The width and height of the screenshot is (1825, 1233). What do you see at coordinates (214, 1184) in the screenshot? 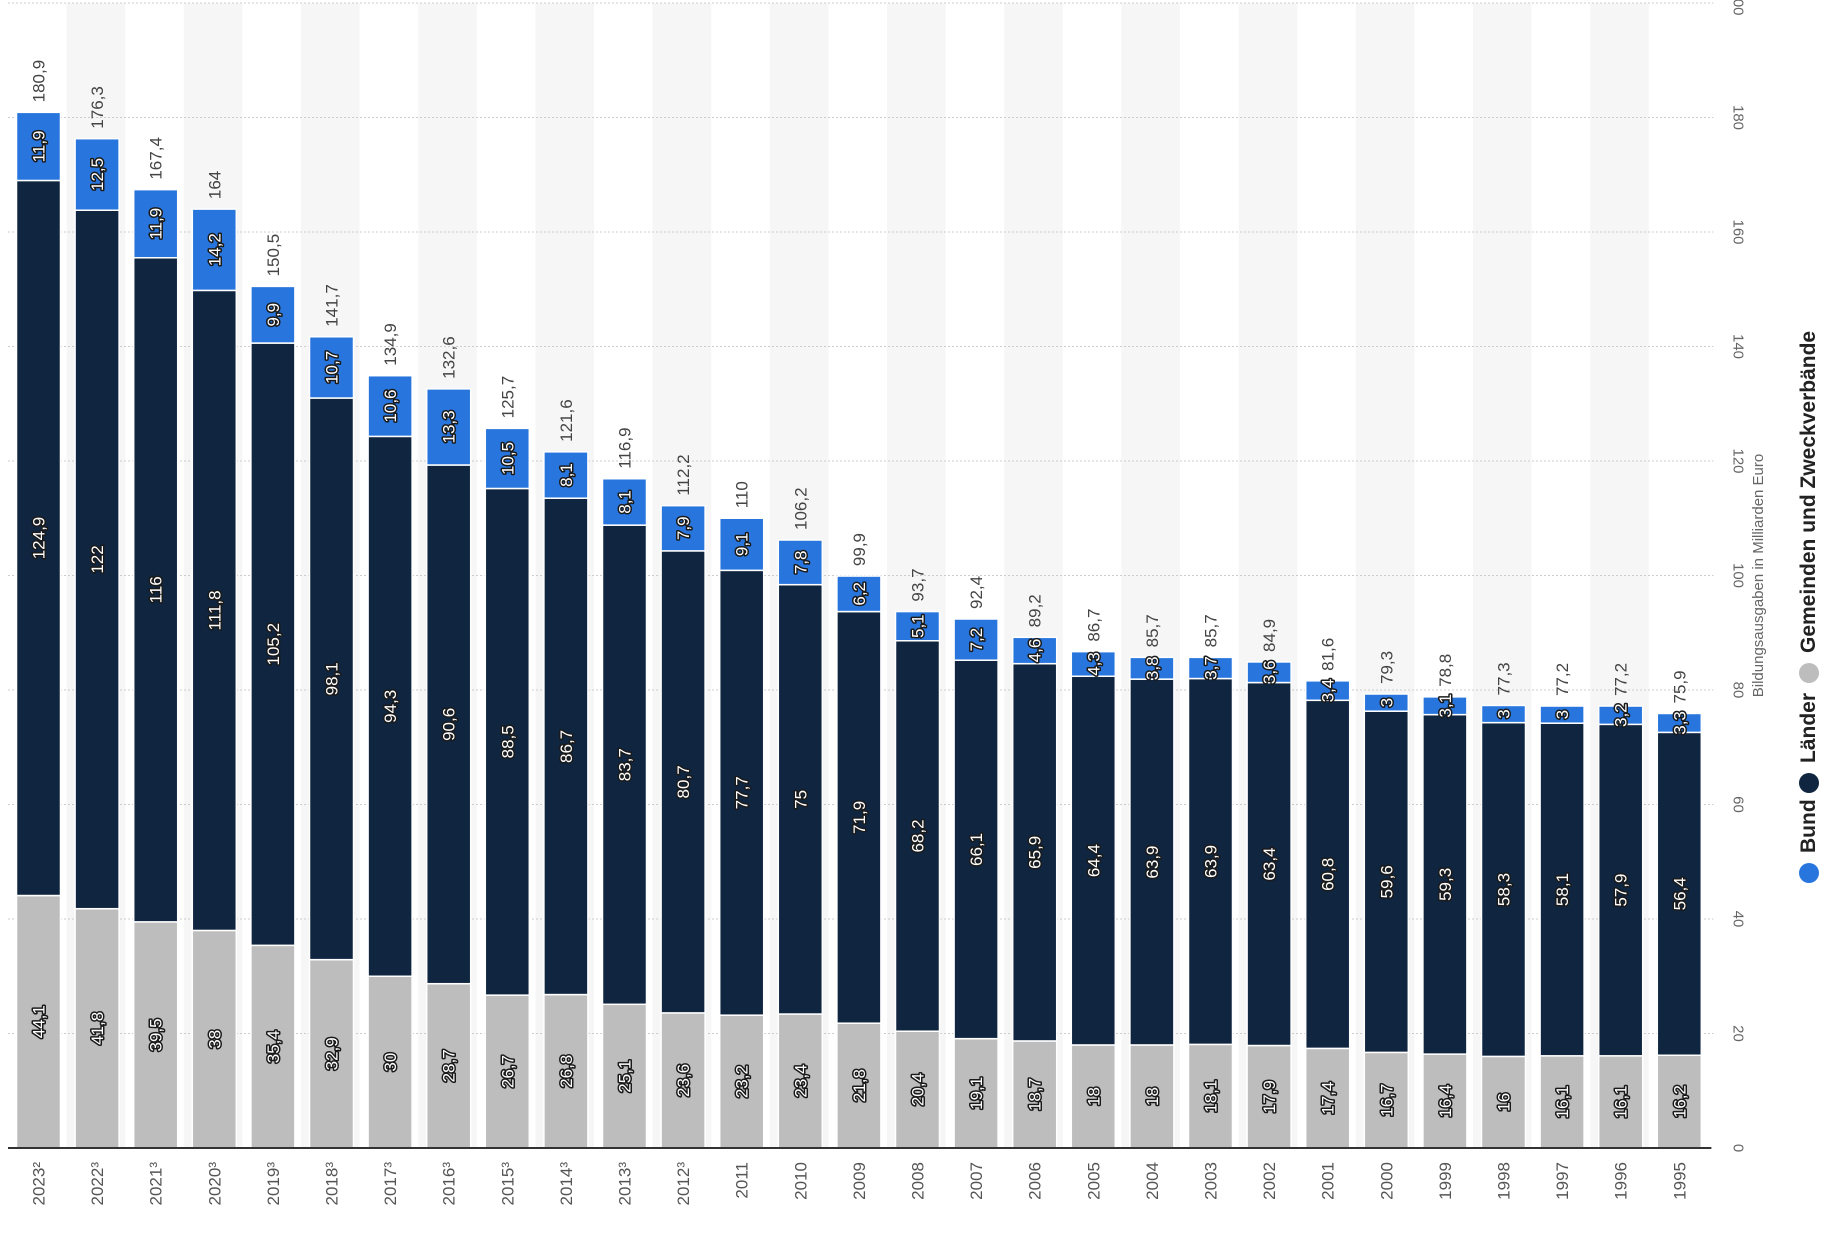
I see `category-label: 2020³` at bounding box center [214, 1184].